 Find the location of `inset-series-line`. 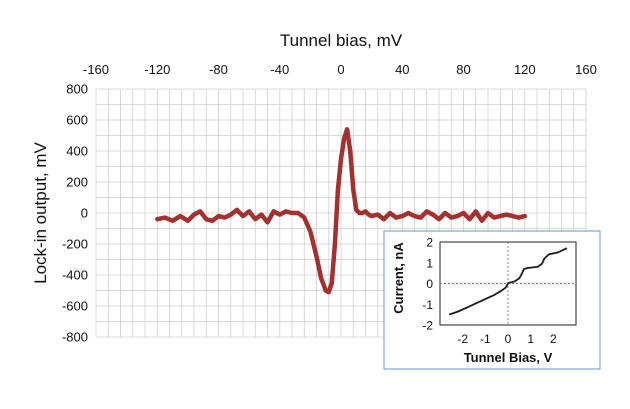

inset-series-line is located at coordinates (508, 281).